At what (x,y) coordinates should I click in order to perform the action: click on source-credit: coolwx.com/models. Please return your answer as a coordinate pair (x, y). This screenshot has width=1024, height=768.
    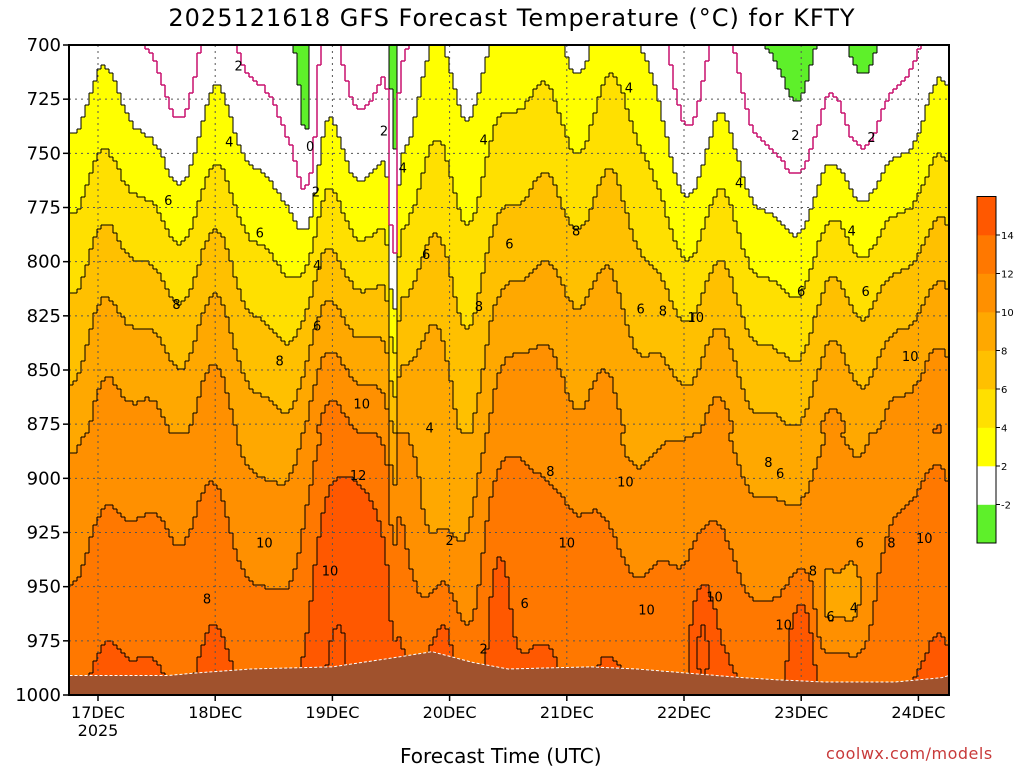
    Looking at the image, I should click on (909, 753).